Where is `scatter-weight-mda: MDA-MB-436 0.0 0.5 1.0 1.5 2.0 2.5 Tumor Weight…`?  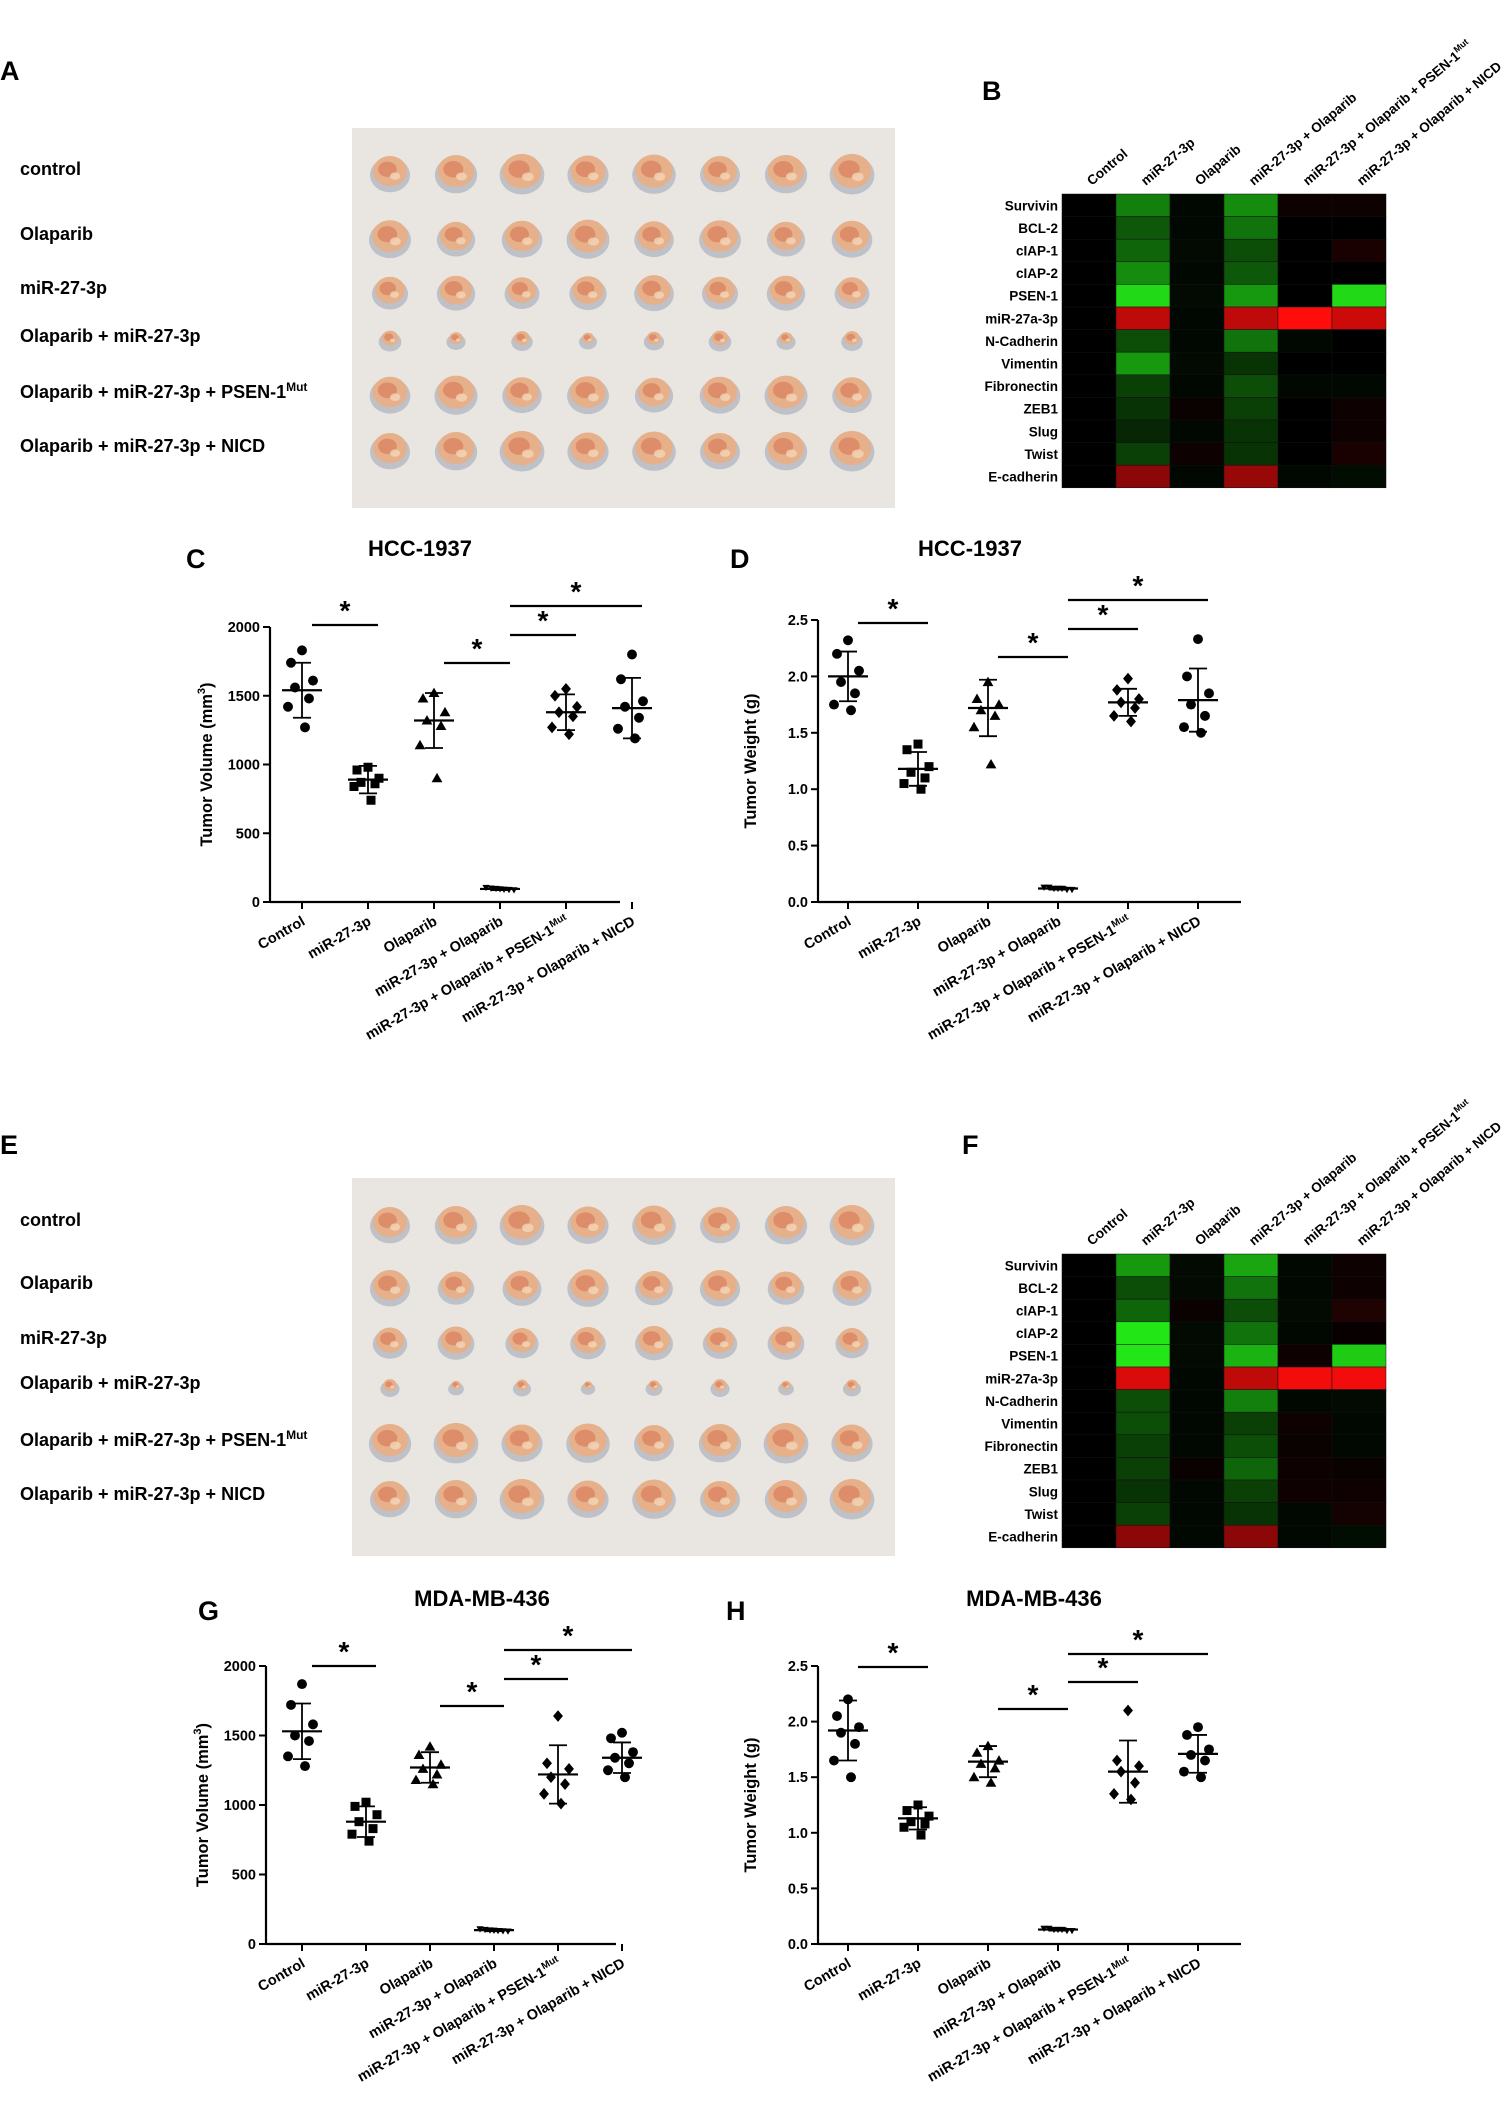
scatter-weight-mda: MDA-MB-436 0.0 0.5 1.0 1.5 2.0 2.5 Tumor Weight… is located at coordinates (991, 1836).